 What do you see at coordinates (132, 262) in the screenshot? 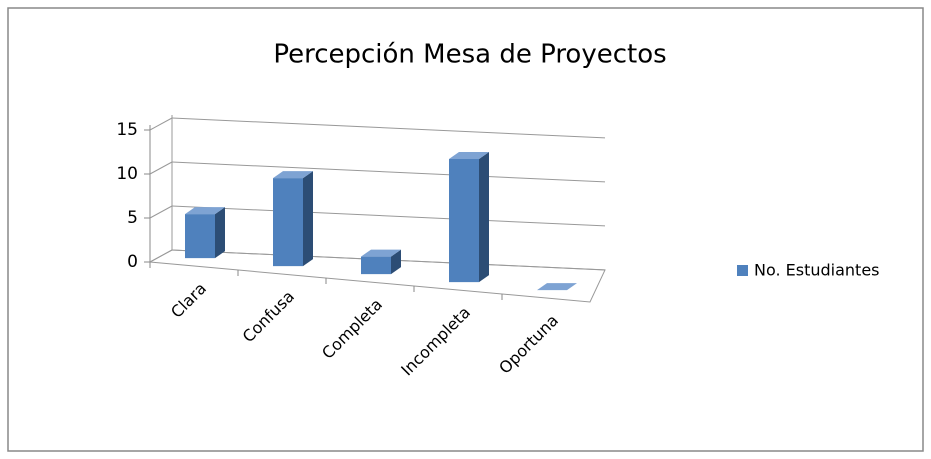
I see `y-tick-label: 0` at bounding box center [132, 262].